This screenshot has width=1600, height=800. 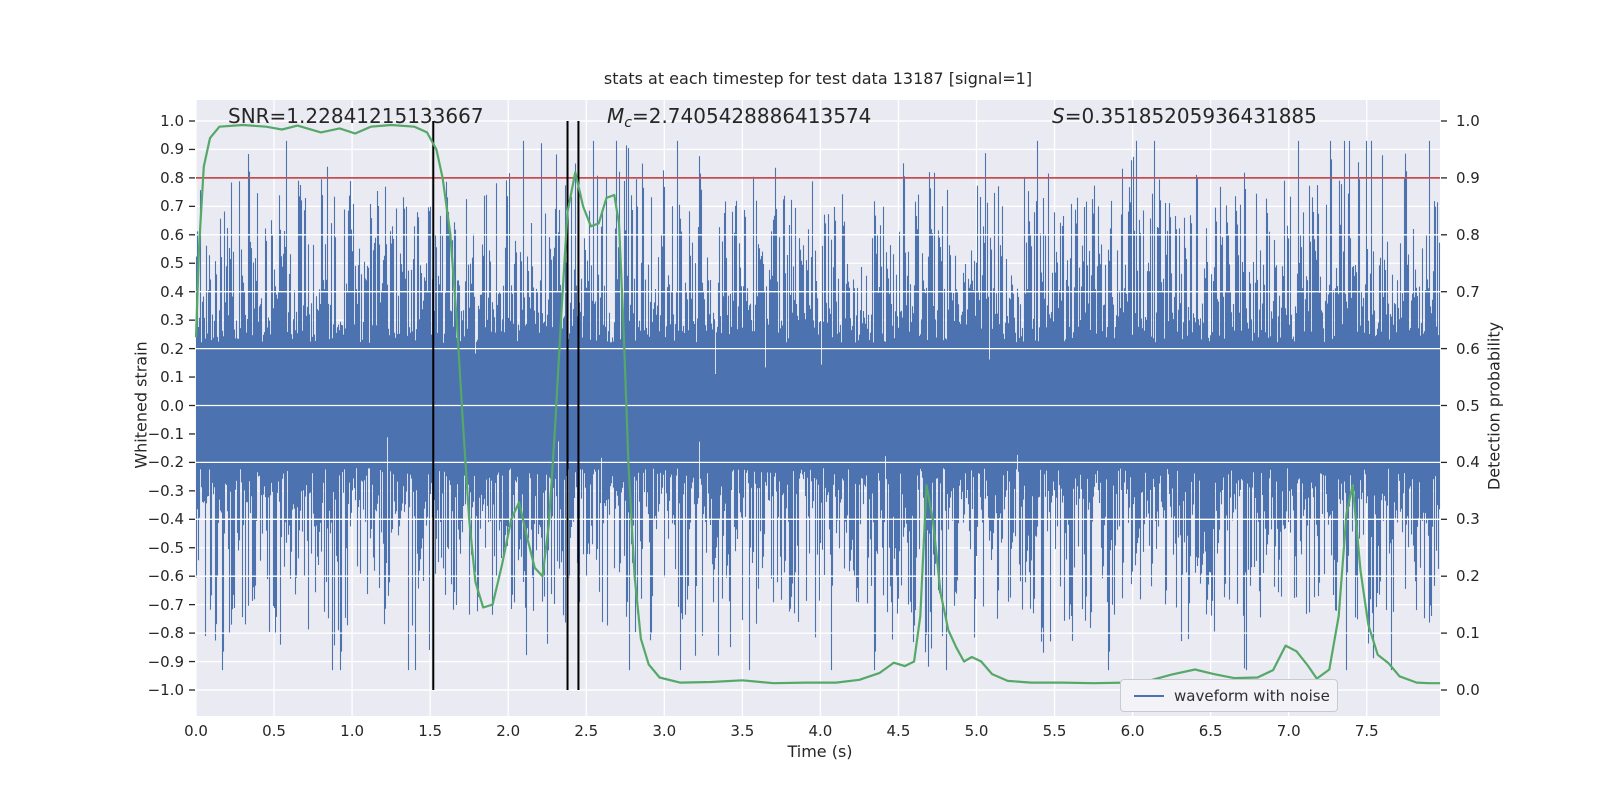 I want to click on y-left-tick-label: 0.0, so click(x=172, y=405).